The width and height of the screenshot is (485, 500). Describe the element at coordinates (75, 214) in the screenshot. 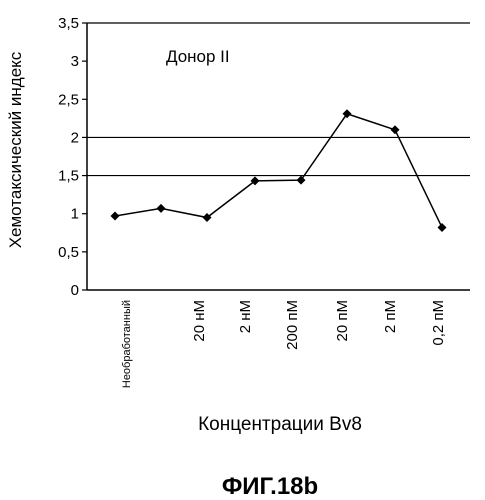

I see `y-tick-label: 1` at that location.